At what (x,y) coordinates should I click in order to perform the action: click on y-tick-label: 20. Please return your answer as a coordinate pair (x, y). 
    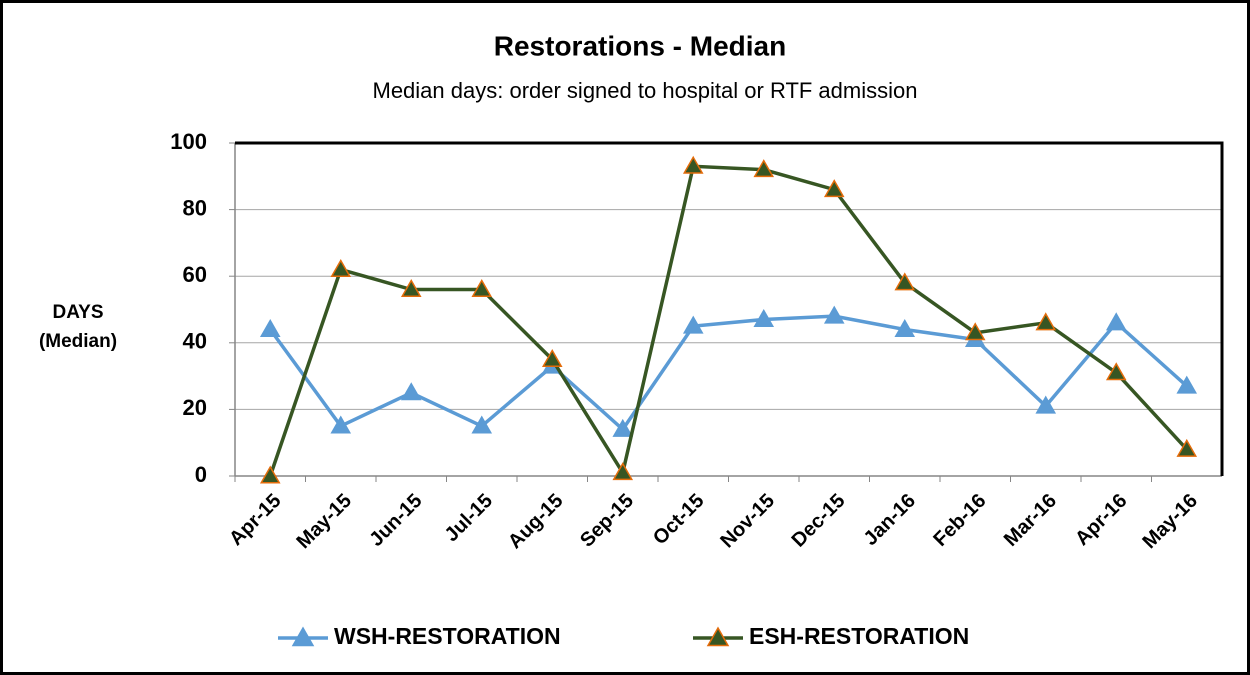
    Looking at the image, I should click on (195, 407).